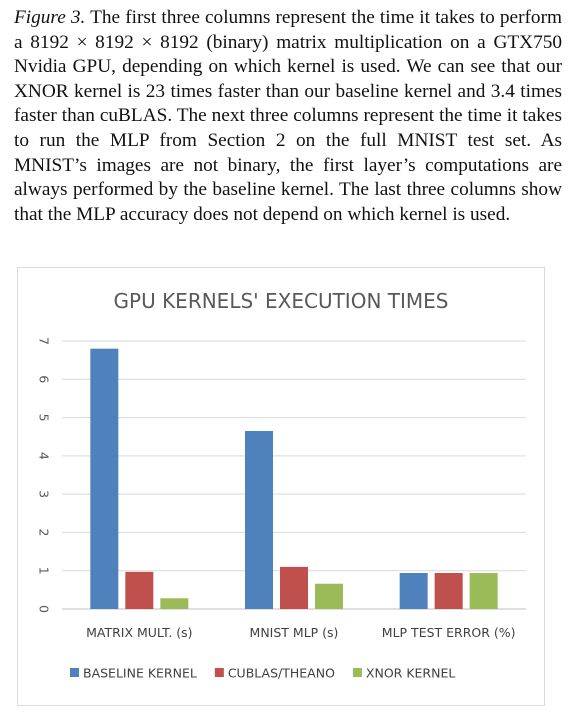 The image size is (576, 726). I want to click on category-label: MATRIX MULT. (s), so click(139, 632).